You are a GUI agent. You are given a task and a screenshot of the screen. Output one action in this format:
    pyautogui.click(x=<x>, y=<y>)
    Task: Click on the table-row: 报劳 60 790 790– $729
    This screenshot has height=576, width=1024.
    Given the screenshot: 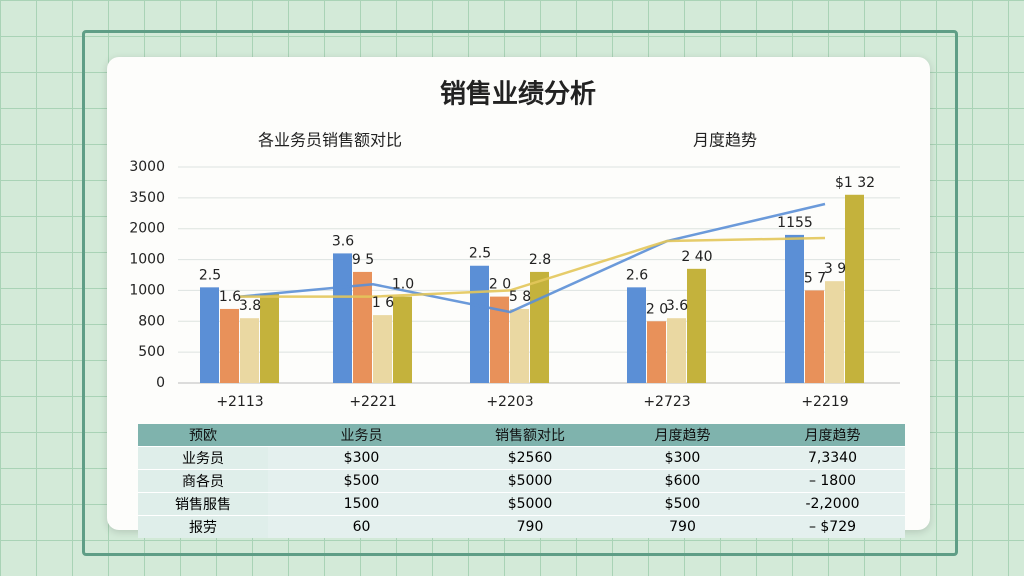 What is the action you would take?
    pyautogui.click(x=521, y=526)
    